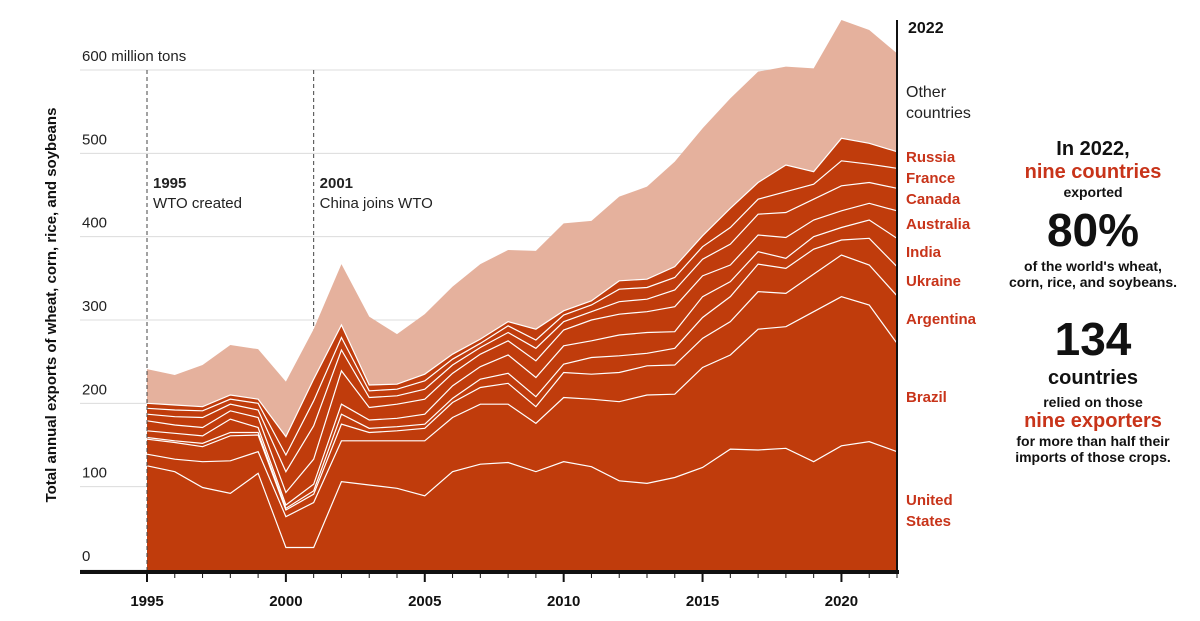 This screenshot has width=1200, height=621. I want to click on y-tick-label: 200, so click(94, 389).